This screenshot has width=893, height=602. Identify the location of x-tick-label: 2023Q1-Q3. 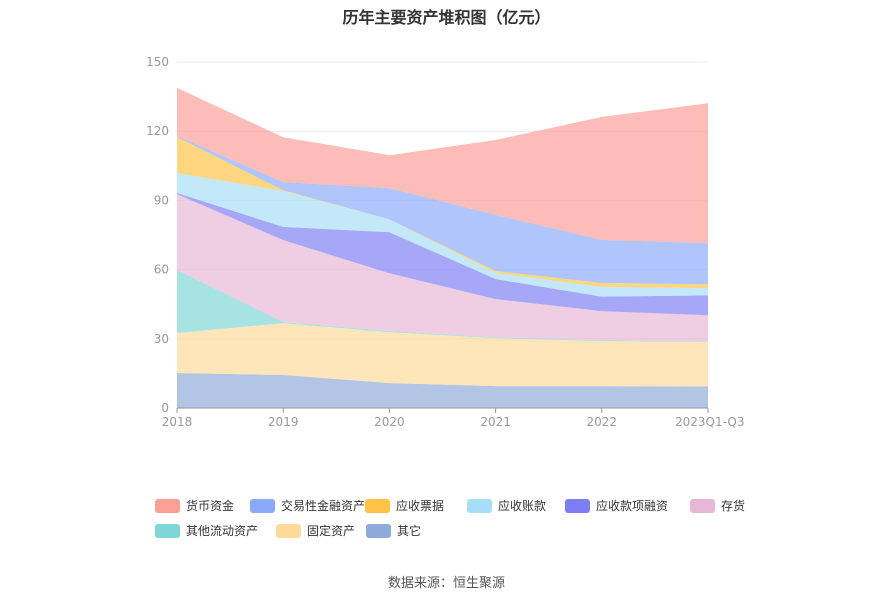
(709, 422).